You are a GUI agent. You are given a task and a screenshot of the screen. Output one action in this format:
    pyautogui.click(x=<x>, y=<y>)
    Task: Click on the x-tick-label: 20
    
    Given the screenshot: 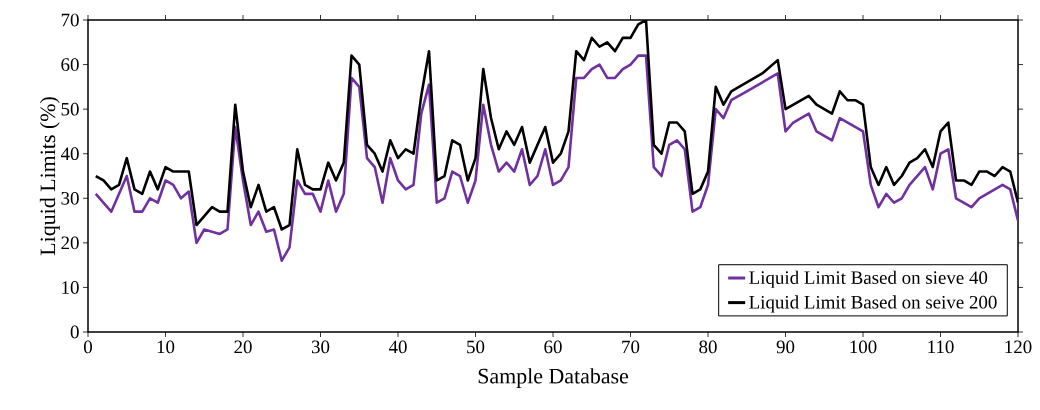 What is the action you would take?
    pyautogui.click(x=243, y=347)
    